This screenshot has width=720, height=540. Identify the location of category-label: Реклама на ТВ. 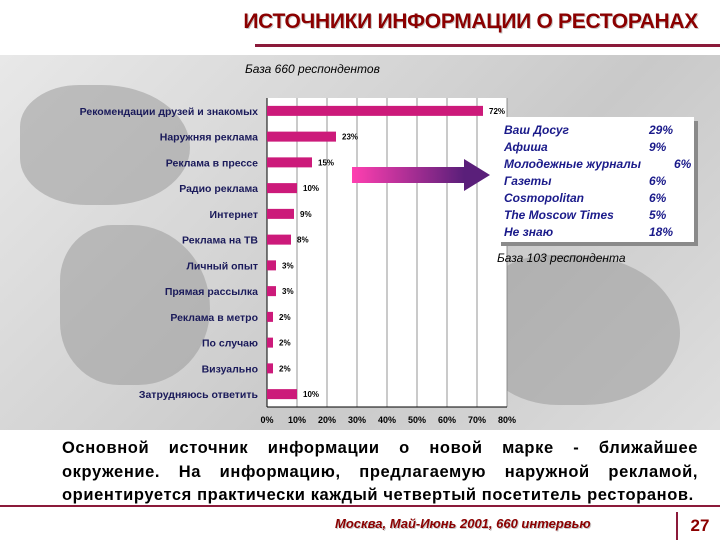
(220, 241).